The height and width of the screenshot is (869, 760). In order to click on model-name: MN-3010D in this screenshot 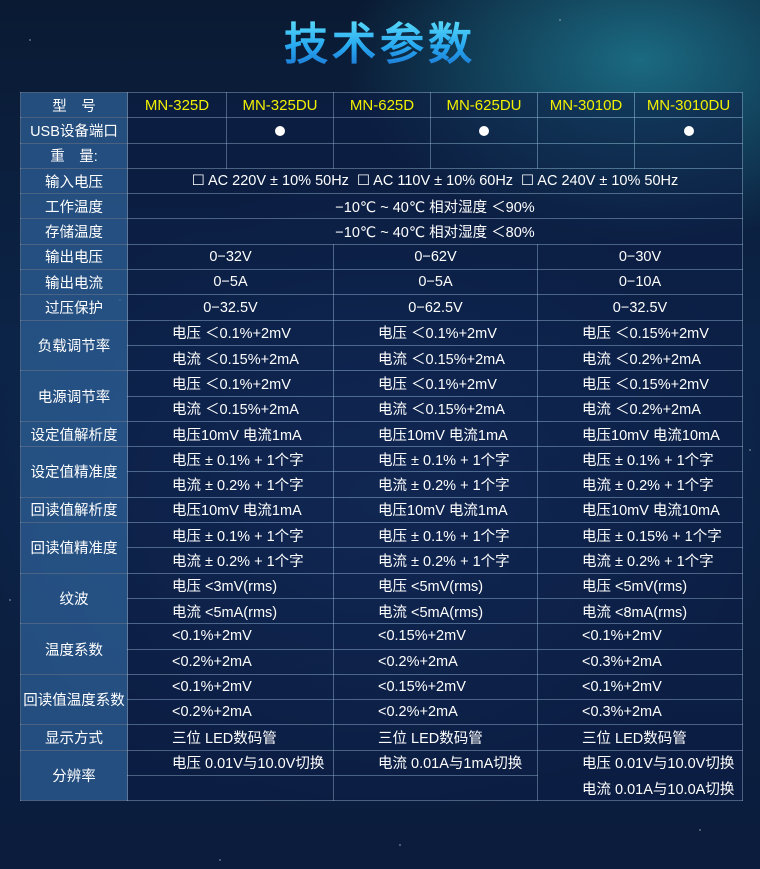, I will do `click(586, 105)`.